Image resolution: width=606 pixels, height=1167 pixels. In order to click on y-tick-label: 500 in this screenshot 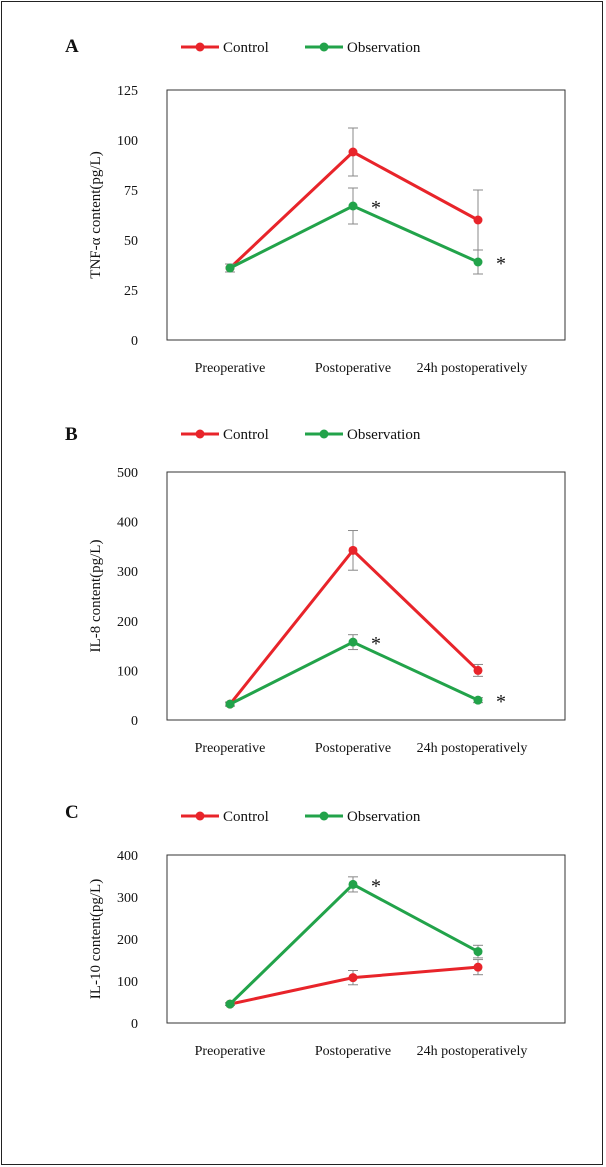, I will do `click(127, 473)`.